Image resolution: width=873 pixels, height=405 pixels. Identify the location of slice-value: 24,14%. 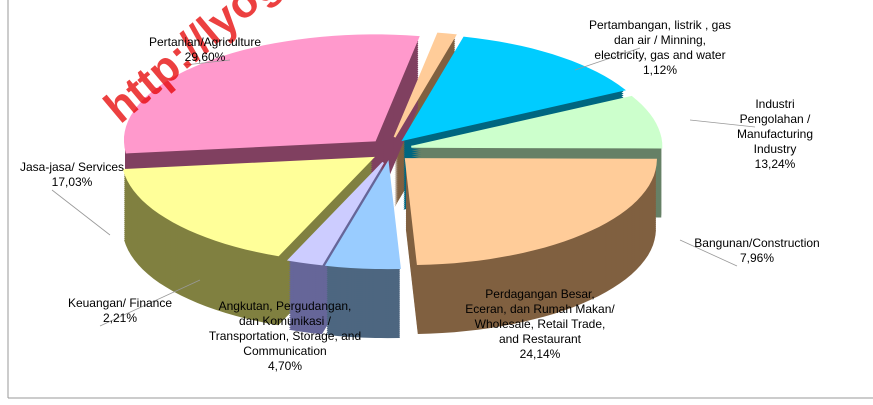
(540, 354).